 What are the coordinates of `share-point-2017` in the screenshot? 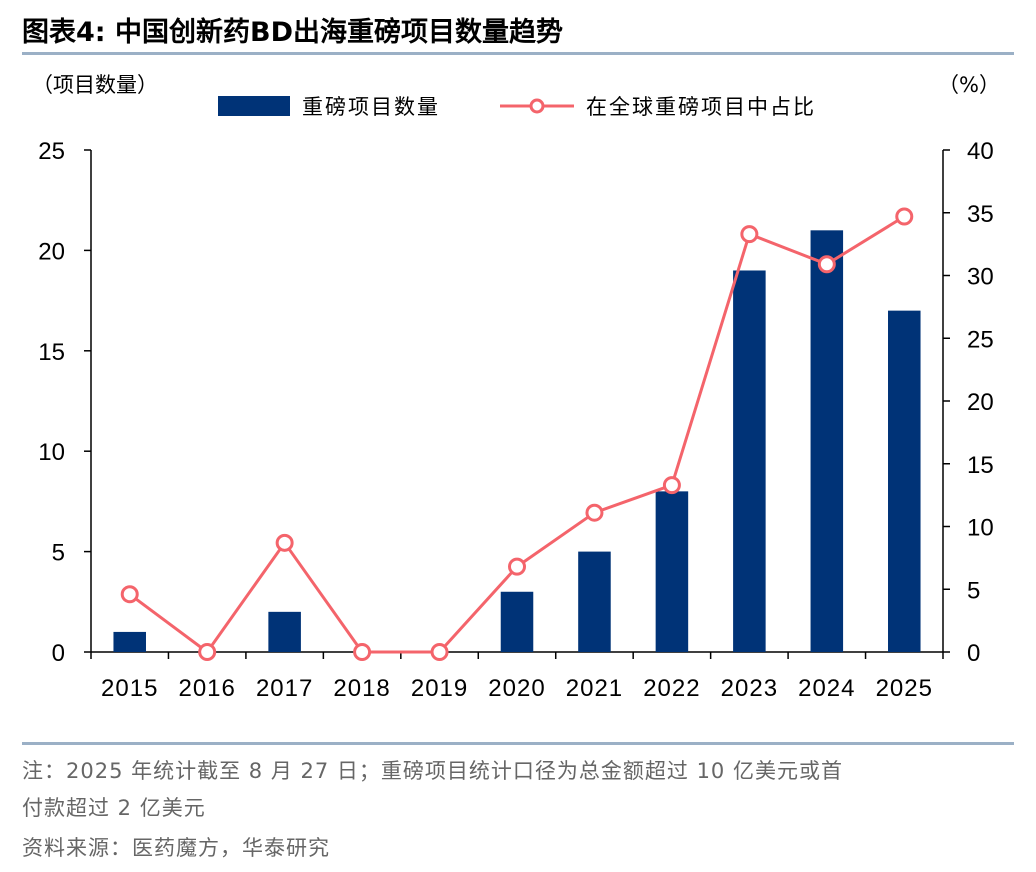 It's located at (284, 542).